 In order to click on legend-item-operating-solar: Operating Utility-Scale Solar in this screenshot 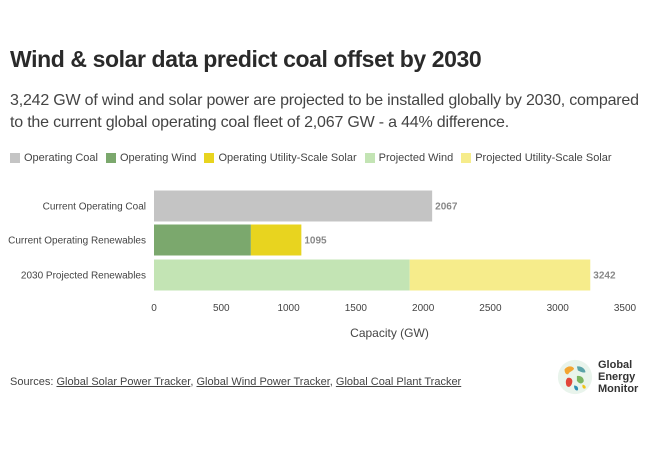, I will do `click(280, 158)`.